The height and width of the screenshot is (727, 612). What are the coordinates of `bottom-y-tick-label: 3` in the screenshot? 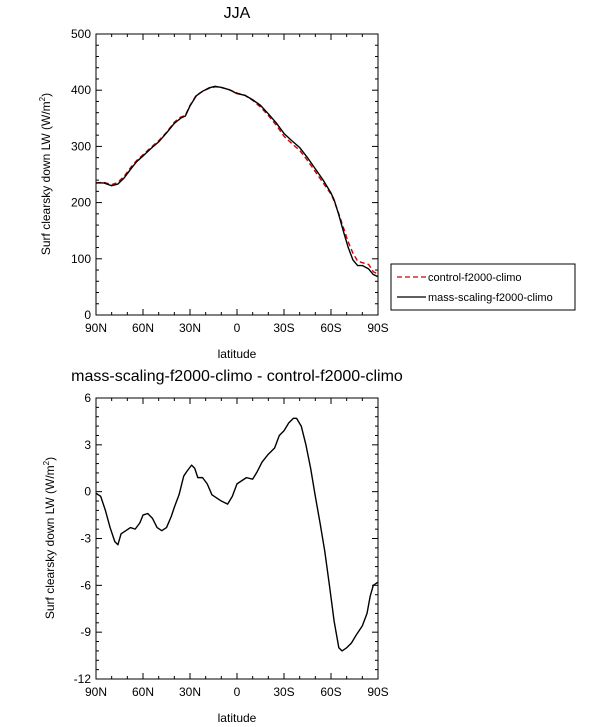 It's located at (87, 445).